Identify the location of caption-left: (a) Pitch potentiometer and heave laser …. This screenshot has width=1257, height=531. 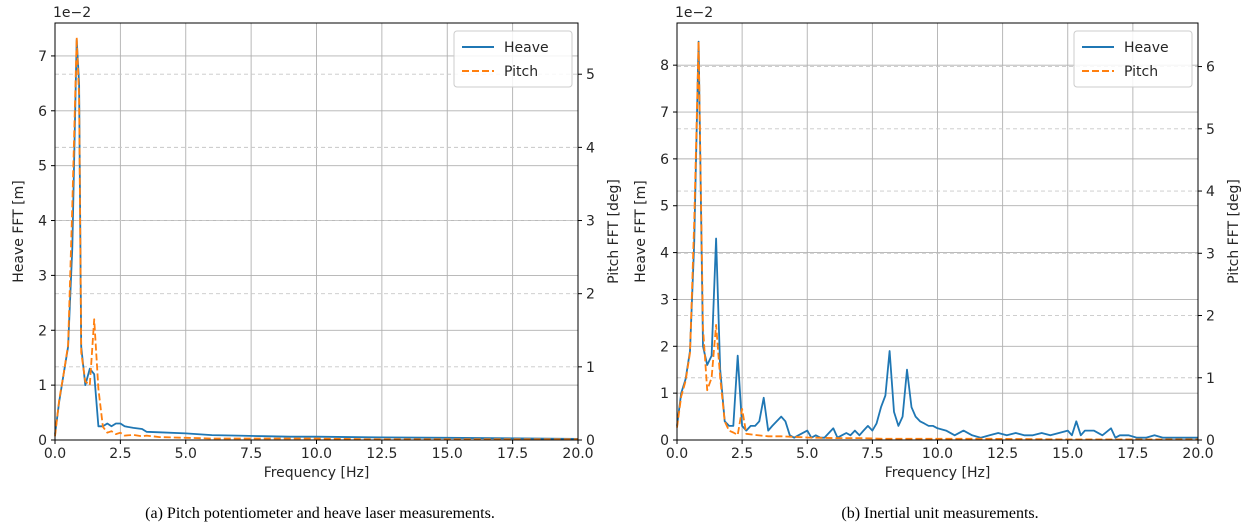
(320, 513).